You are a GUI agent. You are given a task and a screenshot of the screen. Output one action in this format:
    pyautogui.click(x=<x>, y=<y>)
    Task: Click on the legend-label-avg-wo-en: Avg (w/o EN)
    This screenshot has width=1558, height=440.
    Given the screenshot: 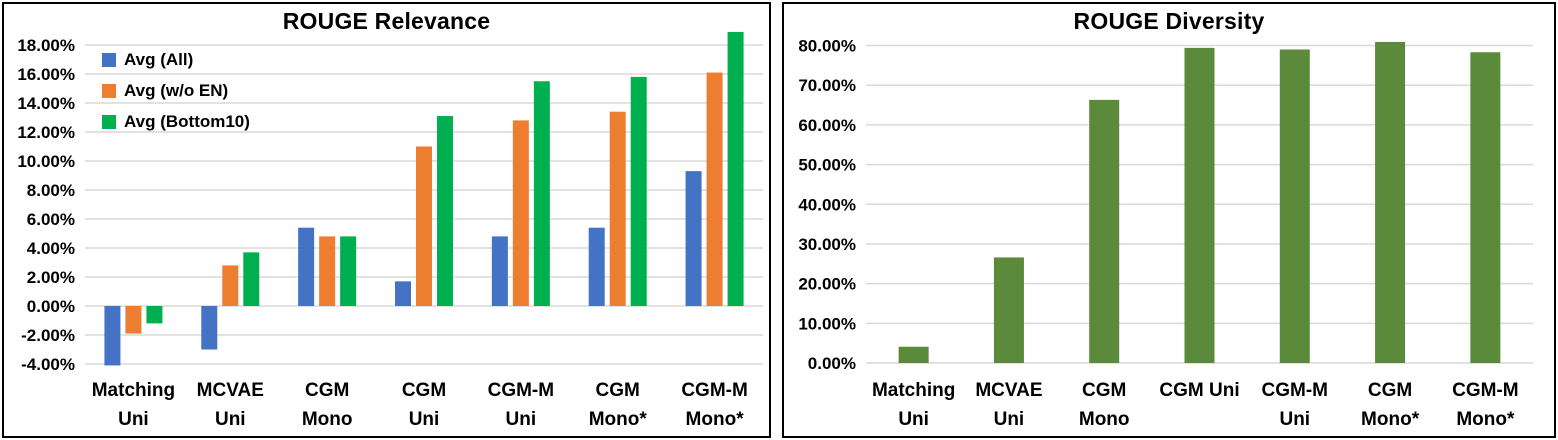 What is the action you would take?
    pyautogui.click(x=176, y=90)
    